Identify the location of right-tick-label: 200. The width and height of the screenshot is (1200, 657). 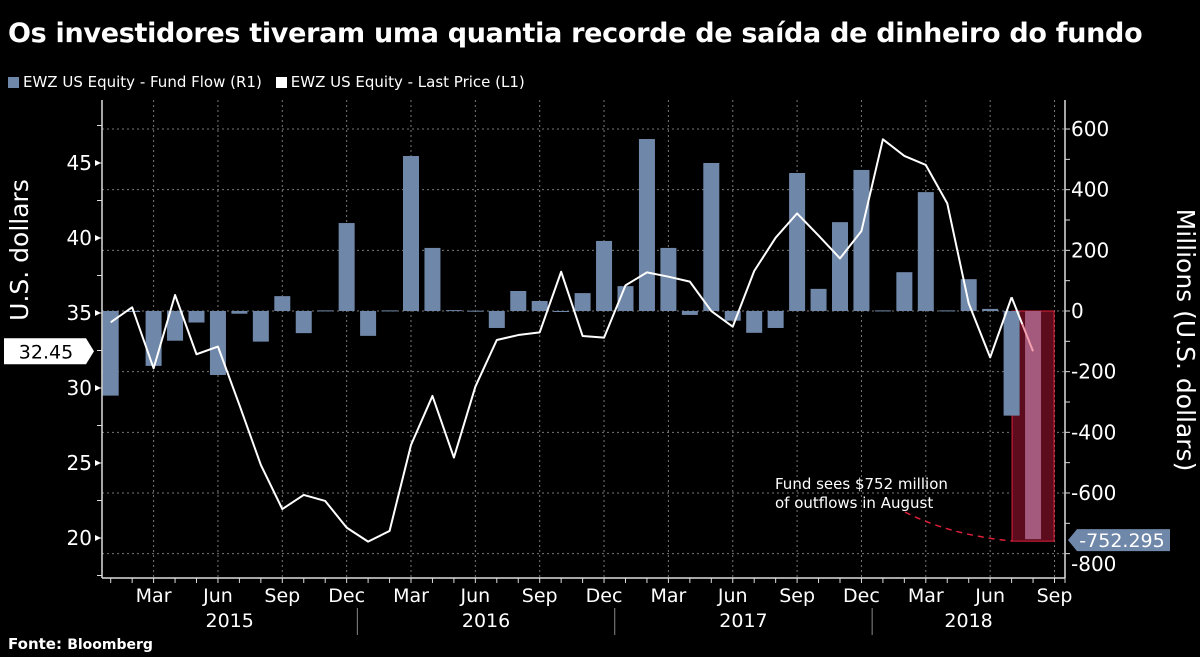
(1090, 250).